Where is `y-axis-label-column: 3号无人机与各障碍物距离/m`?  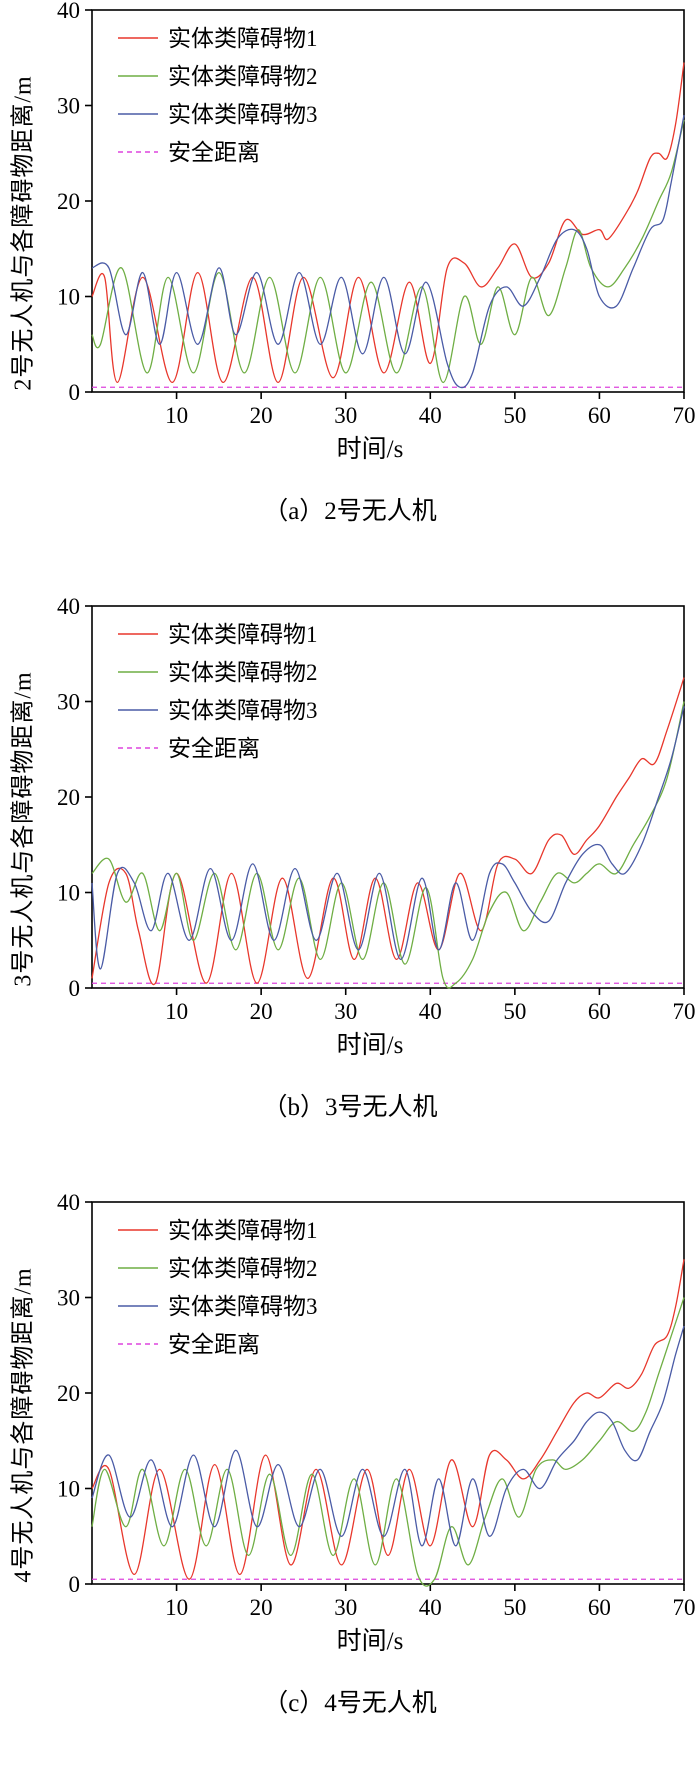
y-axis-label-column: 3号无人机与各障碍物距离/m is located at coordinates (20, 828).